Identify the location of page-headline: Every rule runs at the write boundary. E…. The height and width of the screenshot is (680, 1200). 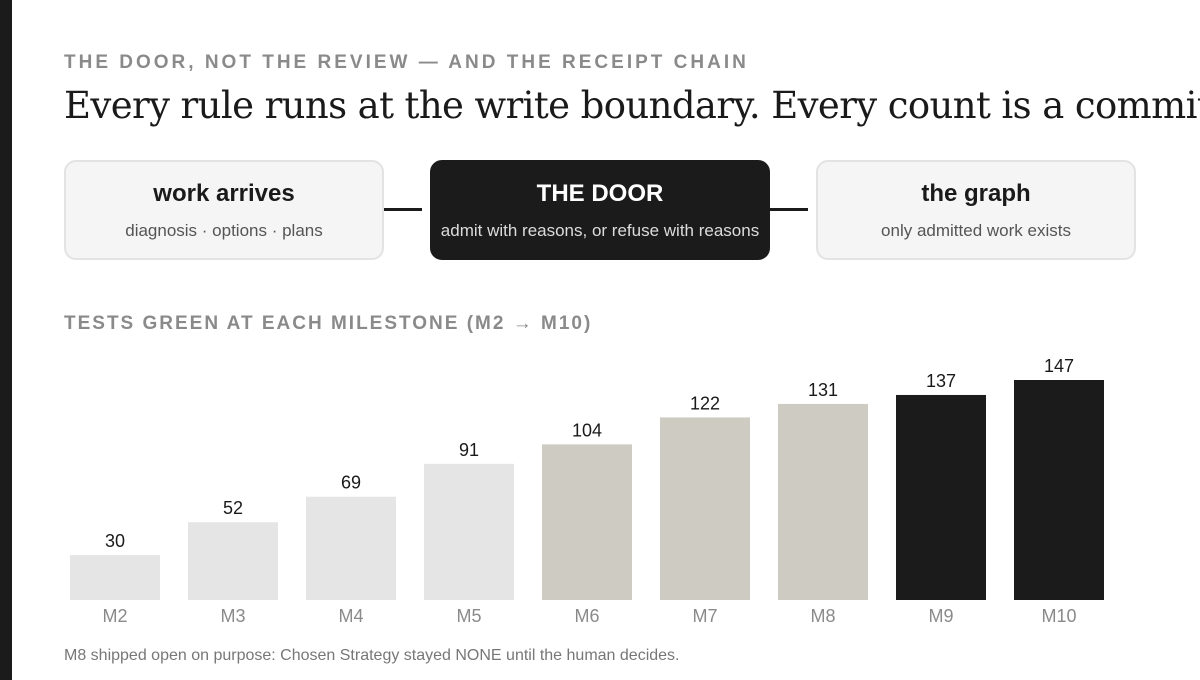
(632, 105).